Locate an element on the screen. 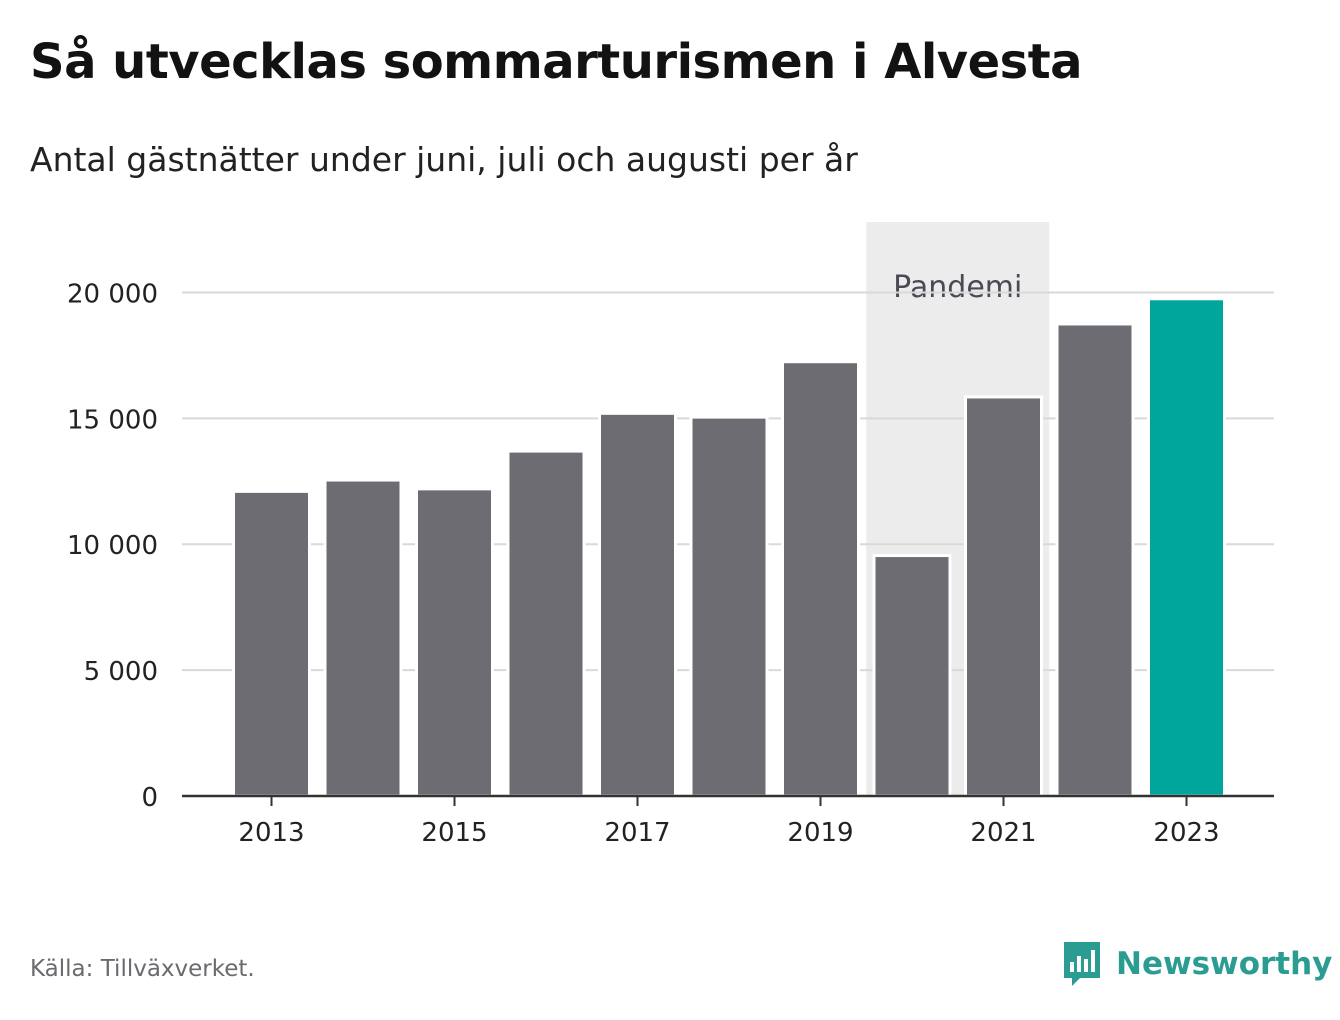 The height and width of the screenshot is (1020, 1340). bar-2013 is located at coordinates (271, 643).